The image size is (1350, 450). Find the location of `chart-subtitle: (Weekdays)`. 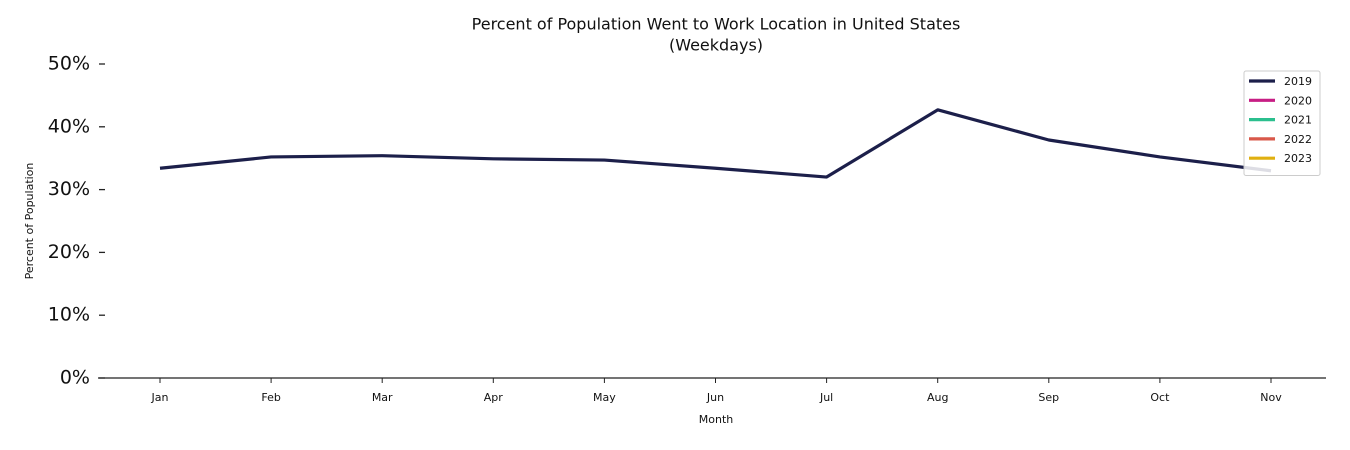

chart-subtitle: (Weekdays) is located at coordinates (716, 45).